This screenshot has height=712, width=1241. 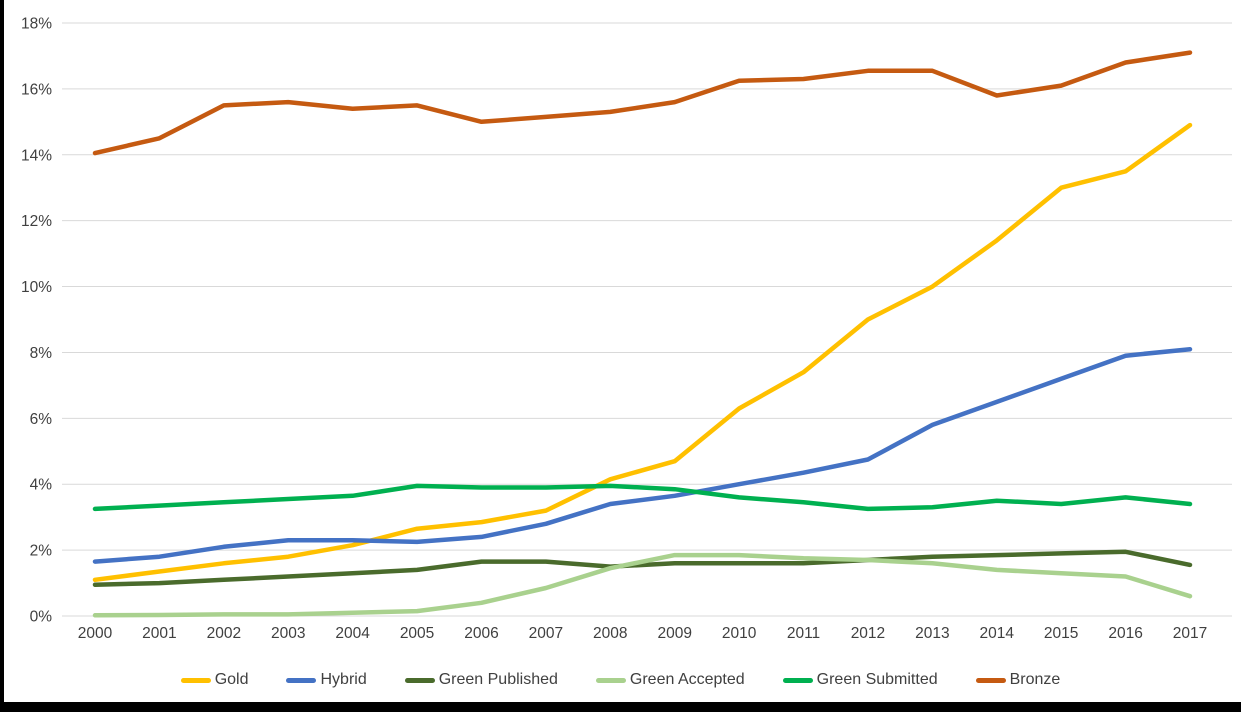 I want to click on legend-label: Bronze, so click(x=1035, y=679).